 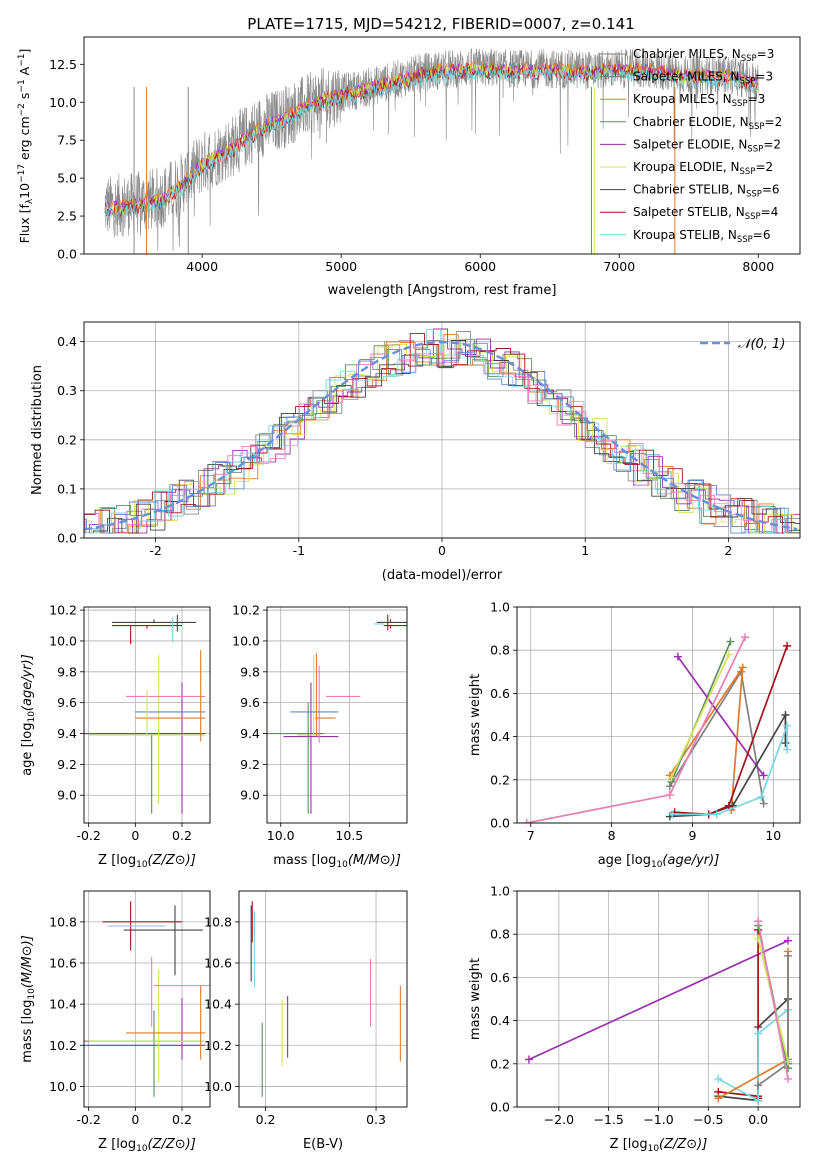 What do you see at coordinates (281, 835) in the screenshot?
I see `x-tick-label: 10.0` at bounding box center [281, 835].